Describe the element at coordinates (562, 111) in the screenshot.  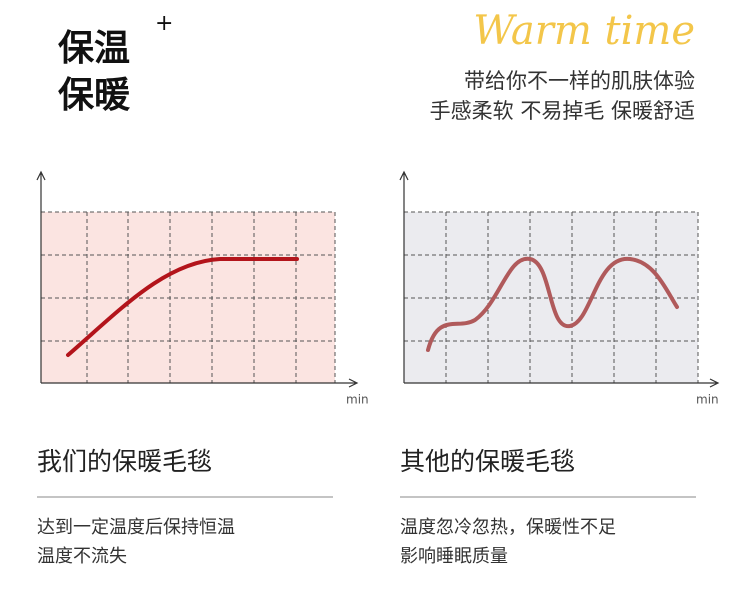
I see `subtitle: 手感柔软 不易掉毛 保暖舒适` at that location.